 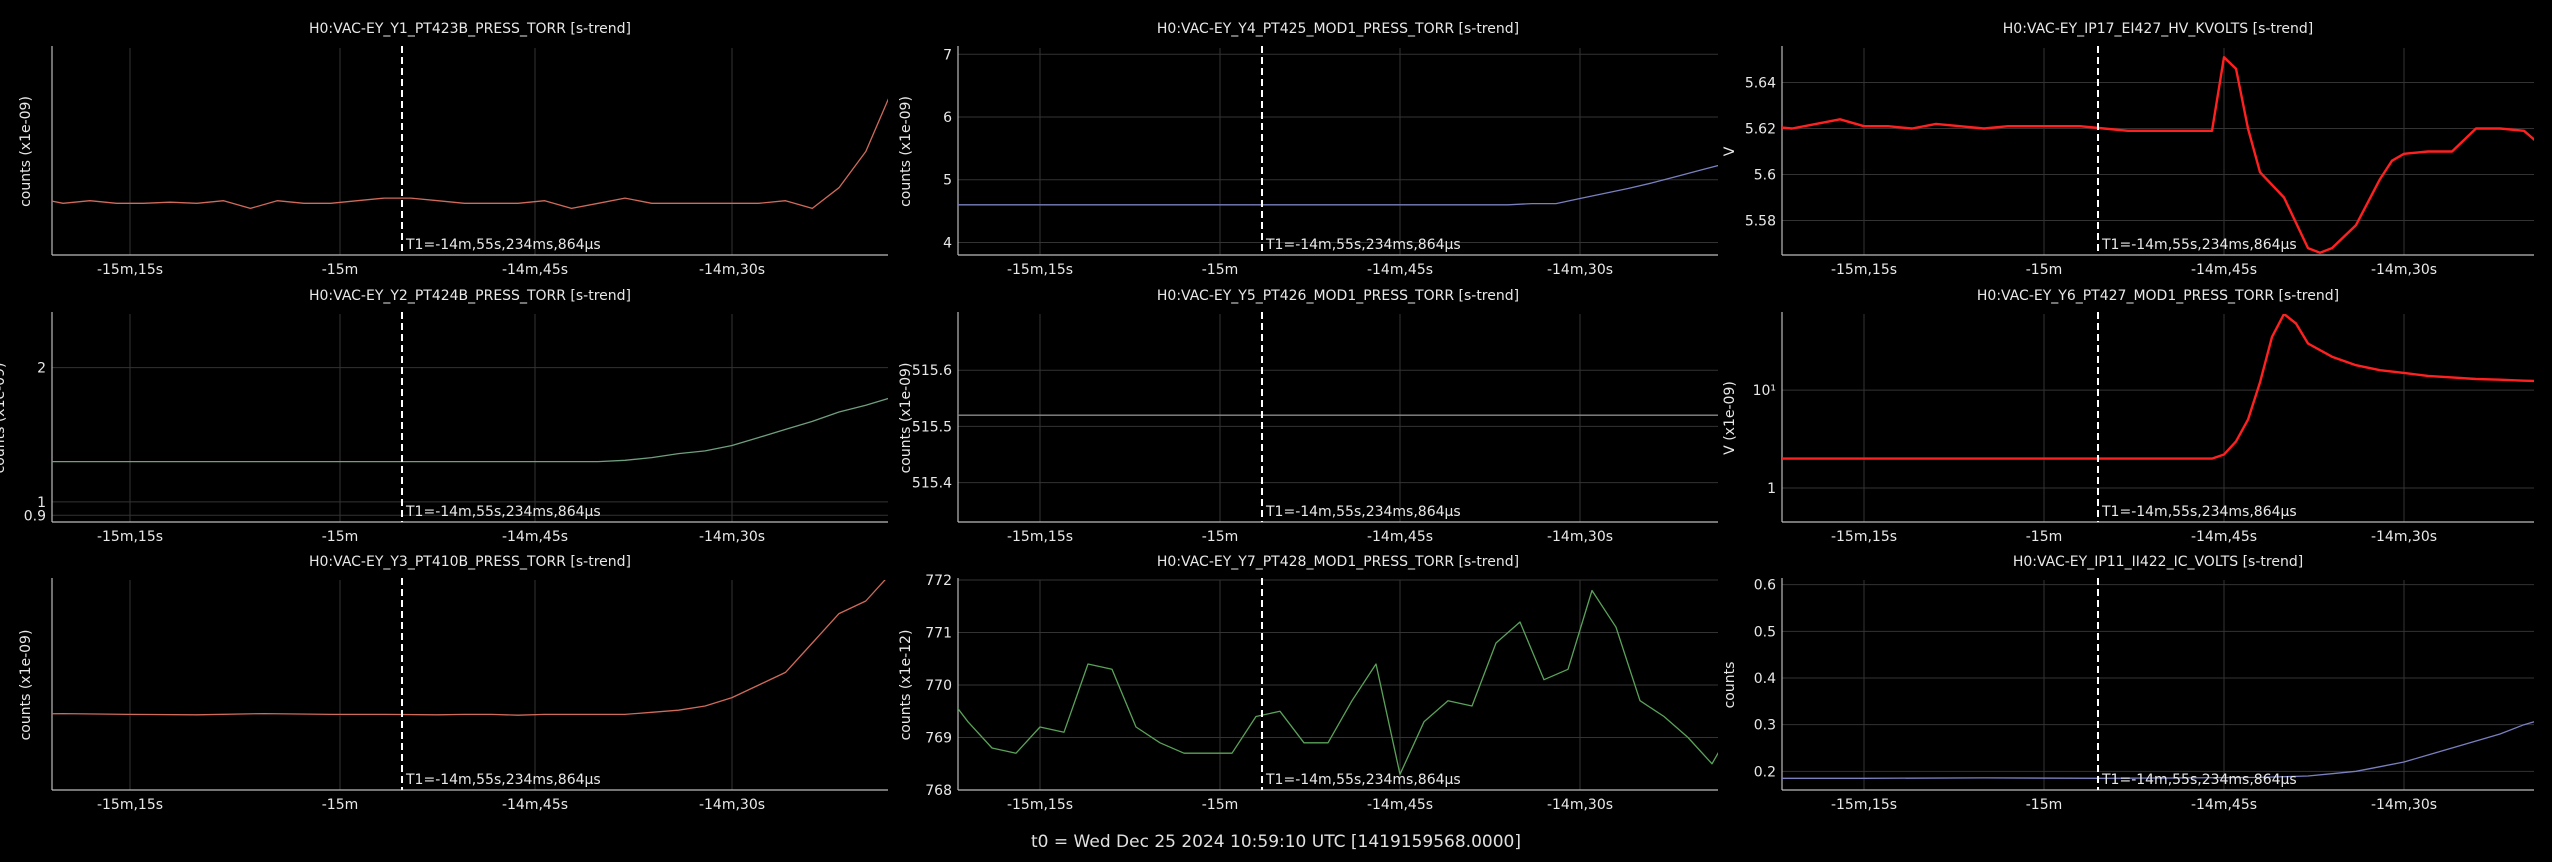 What do you see at coordinates (1765, 726) in the screenshot?
I see `y-tick-label: 0.3` at bounding box center [1765, 726].